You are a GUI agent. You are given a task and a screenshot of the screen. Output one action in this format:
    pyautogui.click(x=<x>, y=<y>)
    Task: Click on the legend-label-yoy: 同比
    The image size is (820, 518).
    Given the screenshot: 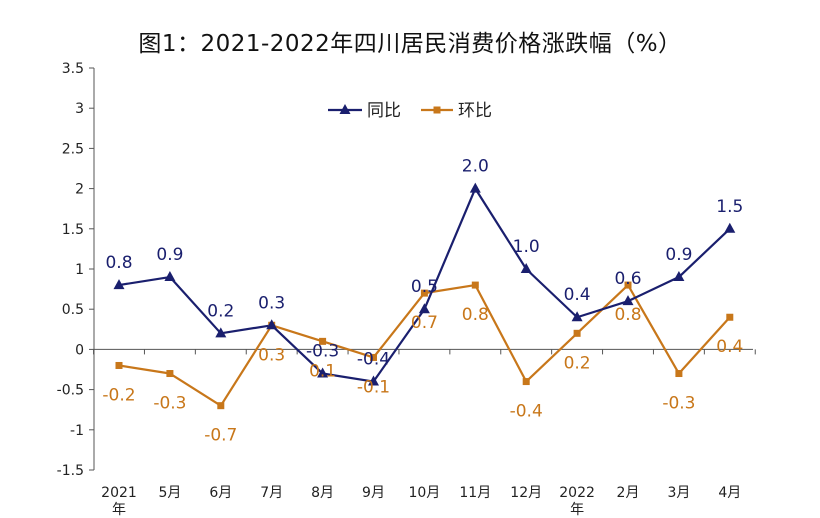 What is the action you would take?
    pyautogui.click(x=384, y=111)
    